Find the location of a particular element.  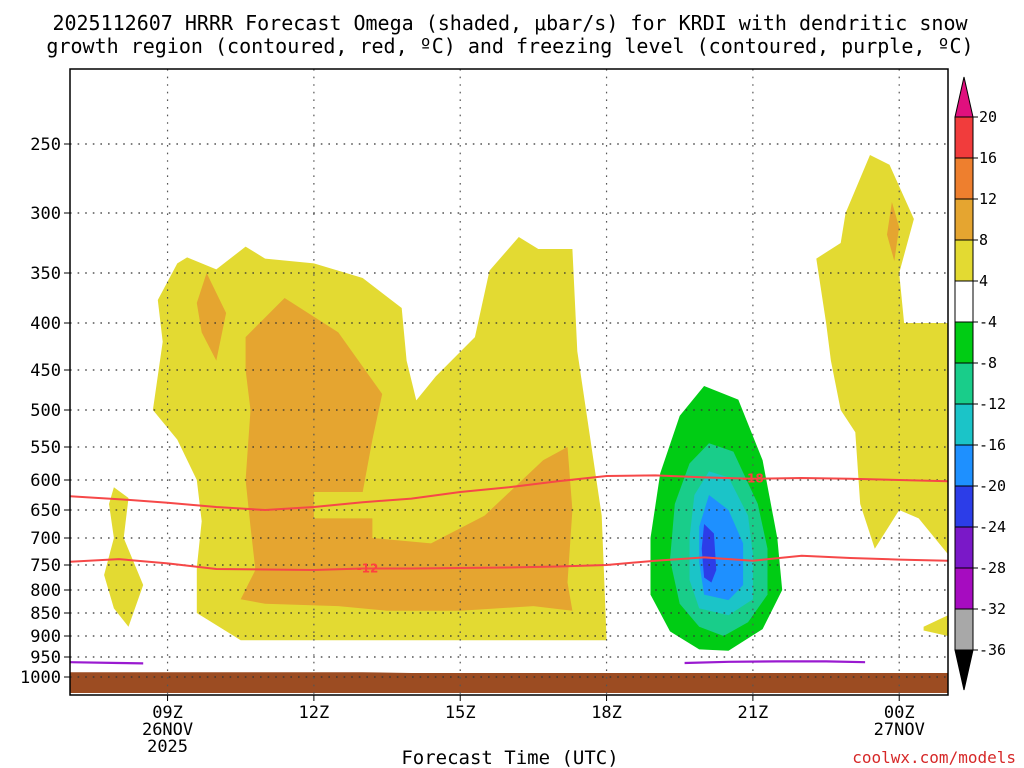

x-tick-label-00Z-0: 00Z is located at coordinates (899, 713).